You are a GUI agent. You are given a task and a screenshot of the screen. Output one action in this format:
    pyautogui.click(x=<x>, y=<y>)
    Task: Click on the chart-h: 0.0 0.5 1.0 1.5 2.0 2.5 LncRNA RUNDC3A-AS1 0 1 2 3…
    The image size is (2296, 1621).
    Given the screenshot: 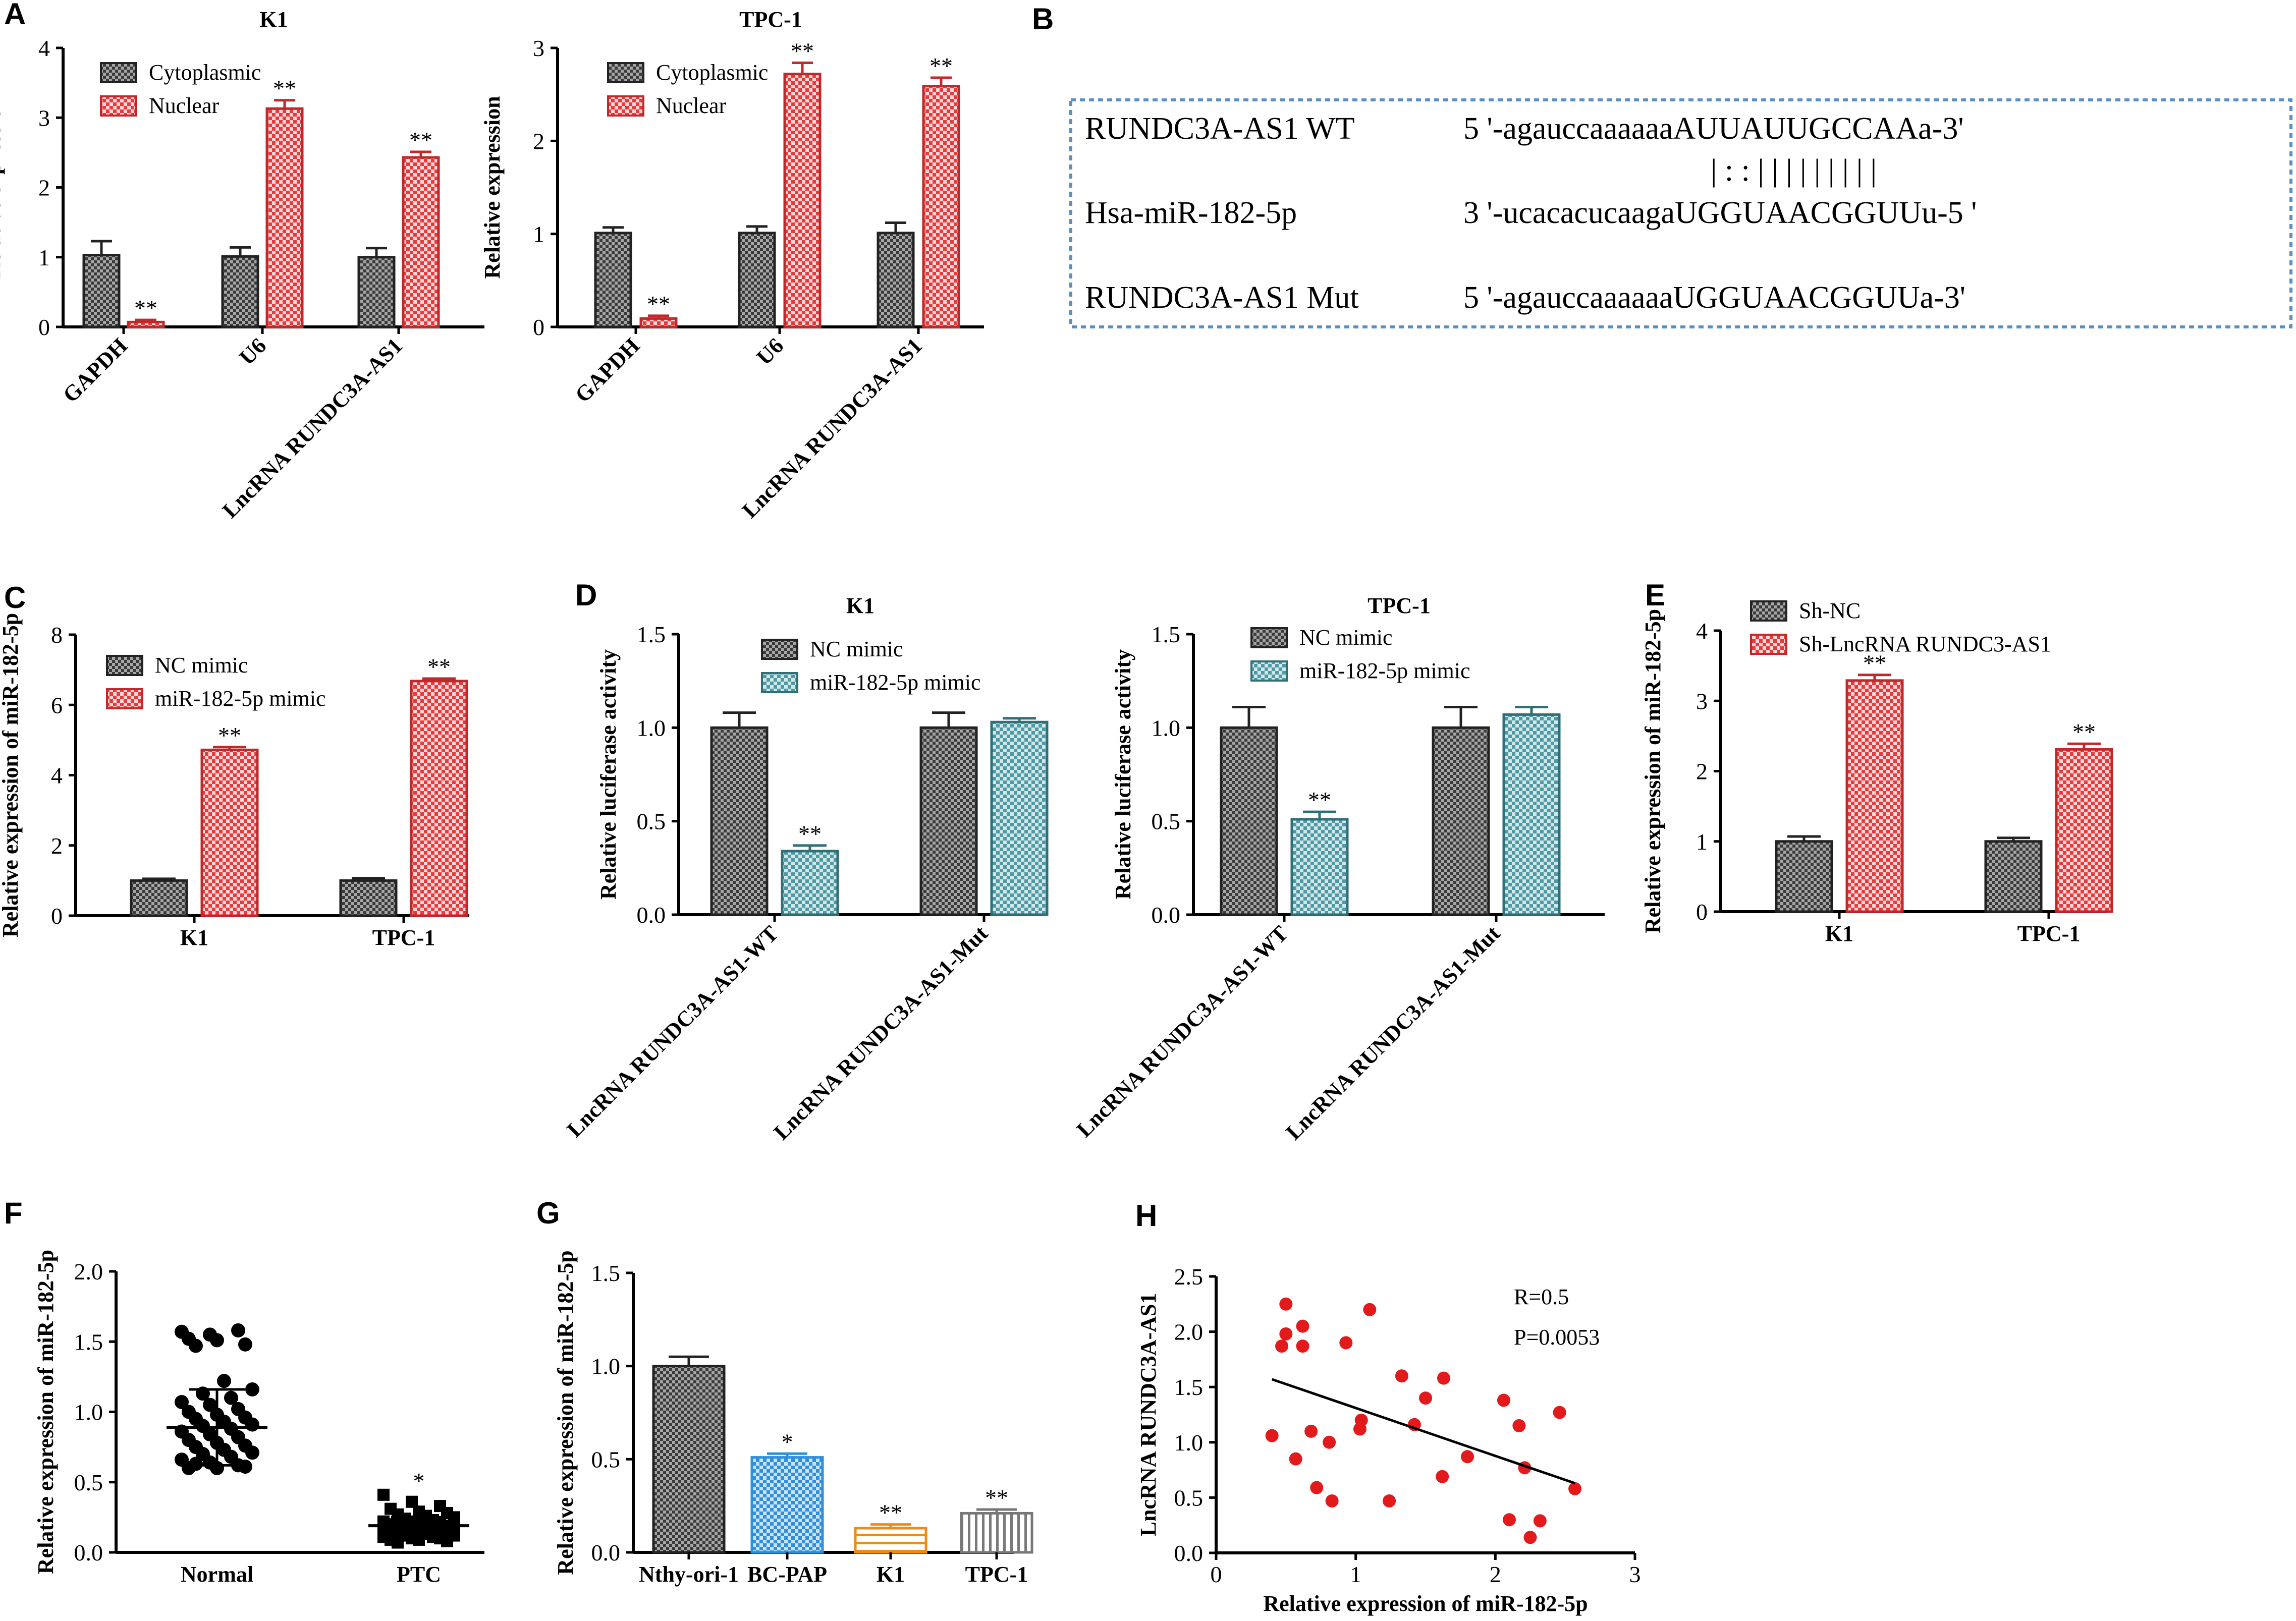 What is the action you would take?
    pyautogui.click(x=1388, y=1440)
    